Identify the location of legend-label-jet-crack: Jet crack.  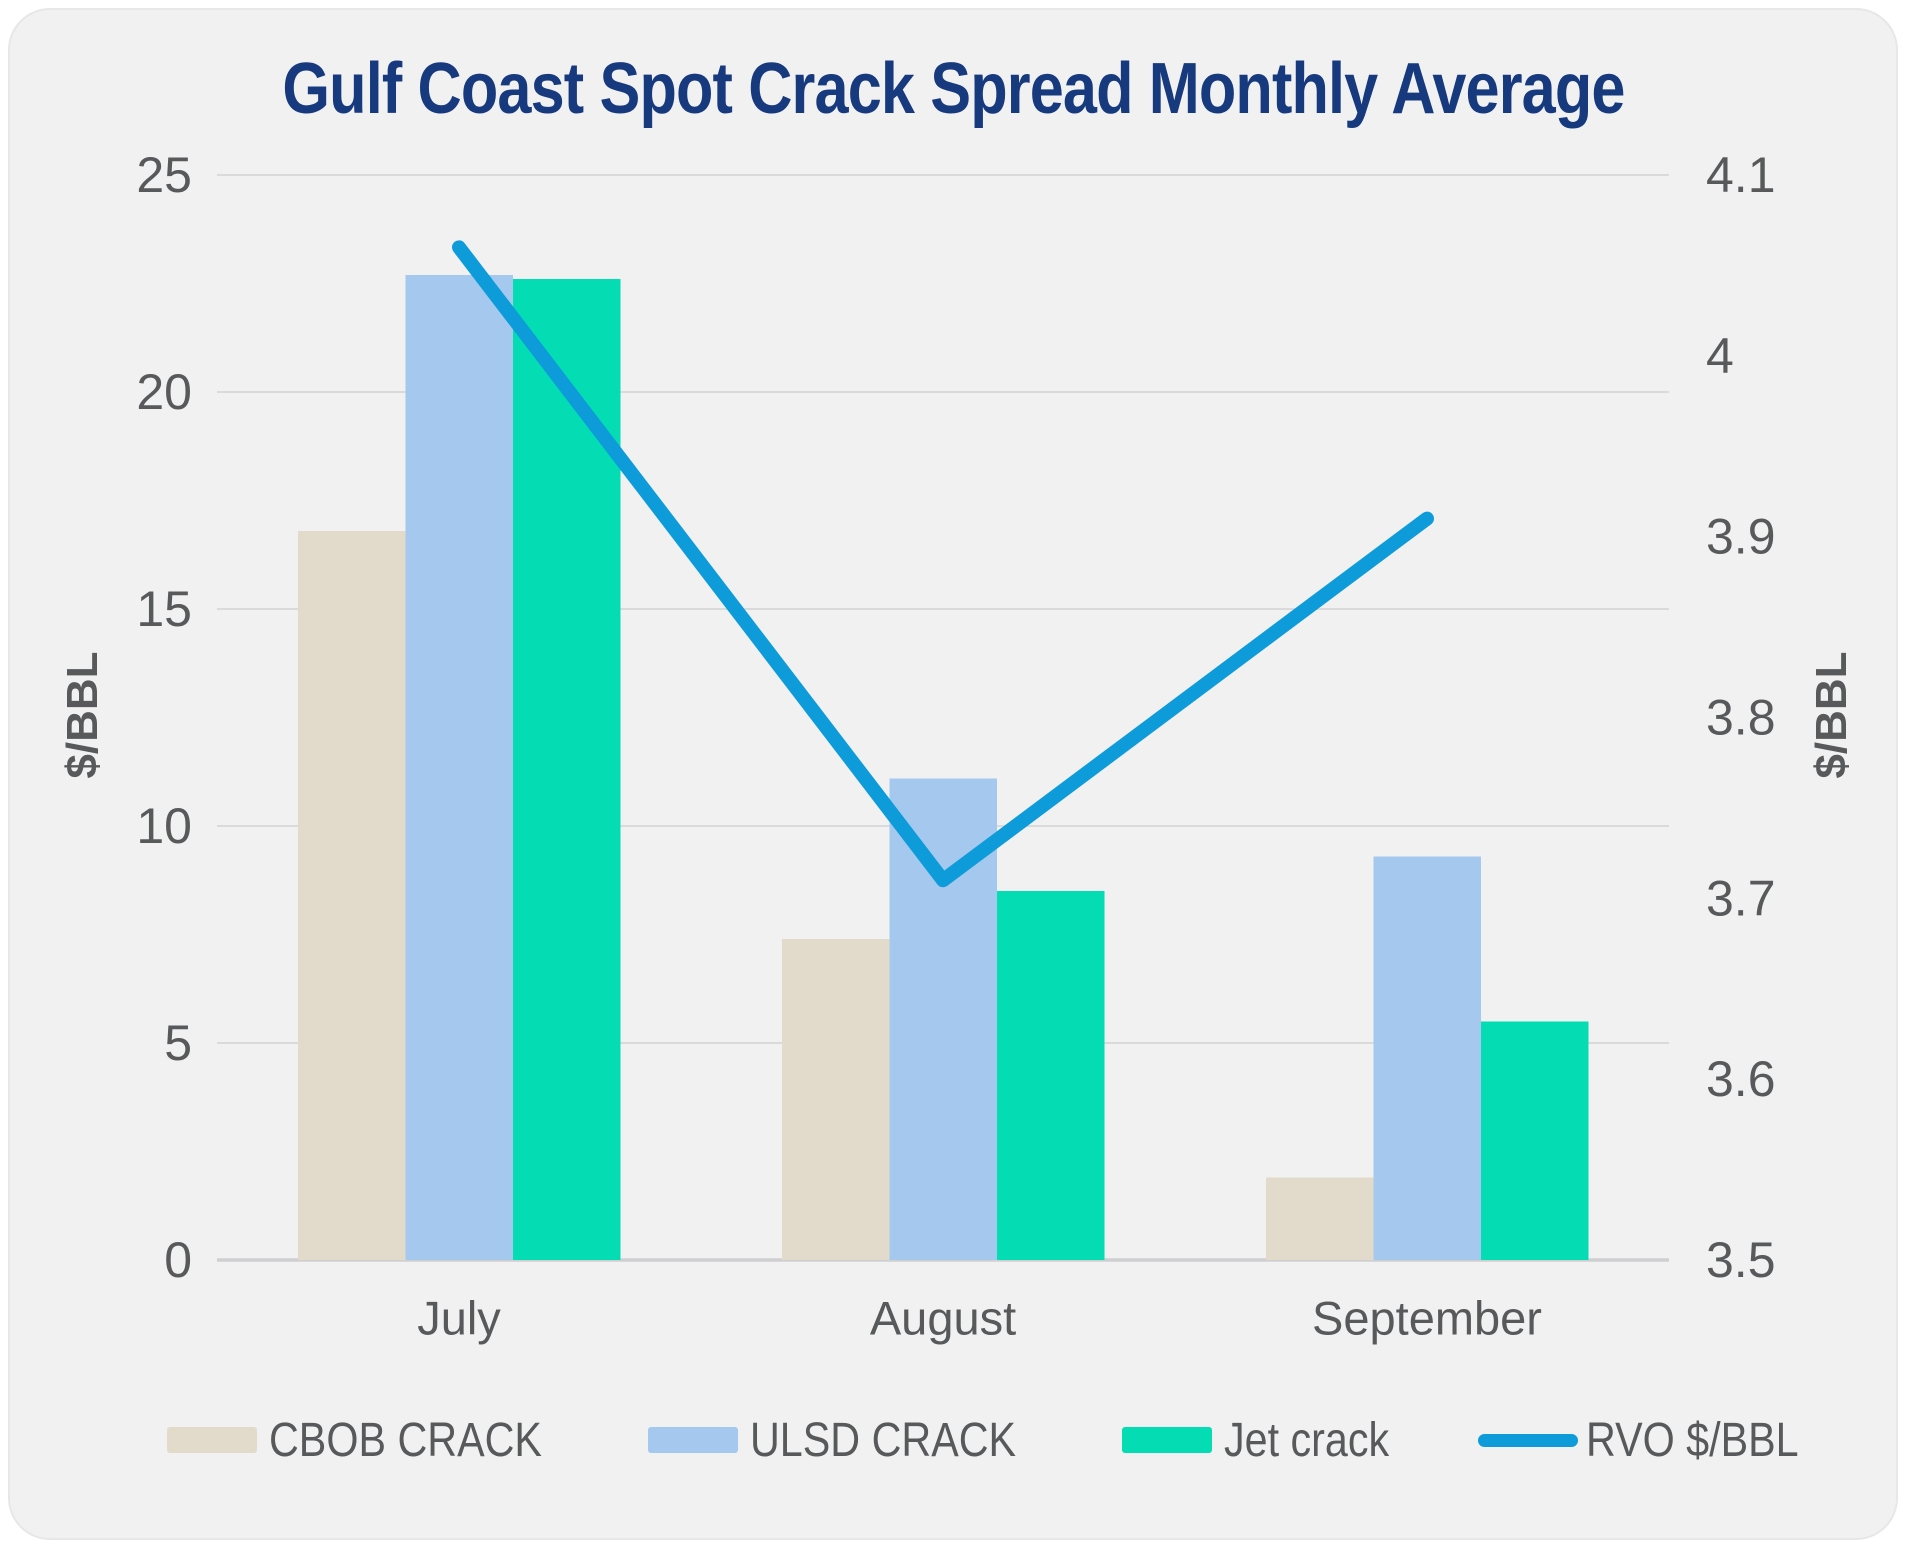
(1306, 1440).